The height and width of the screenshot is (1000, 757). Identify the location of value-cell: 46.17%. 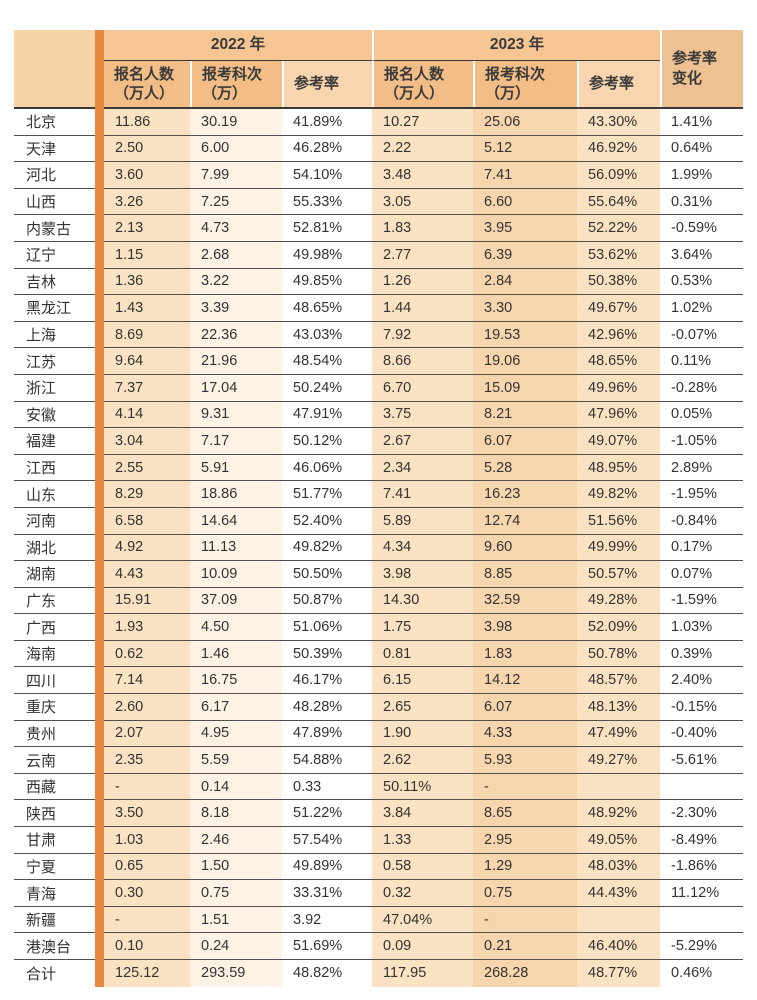
(327, 680).